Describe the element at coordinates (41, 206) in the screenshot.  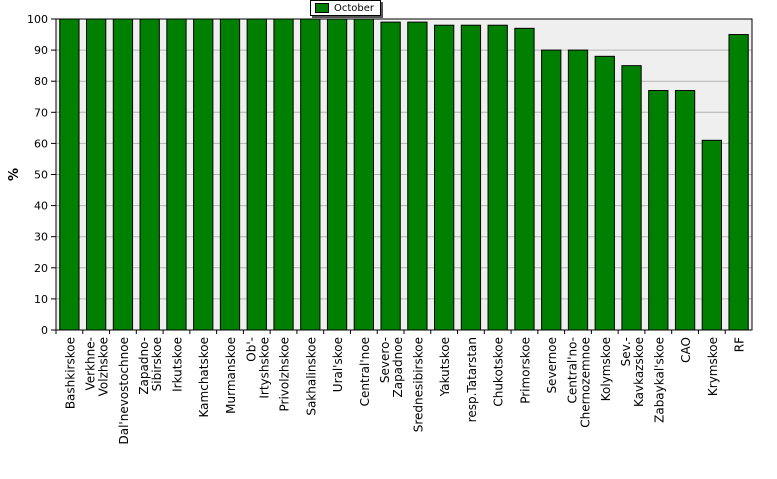
I see `y-tick-label: 40` at that location.